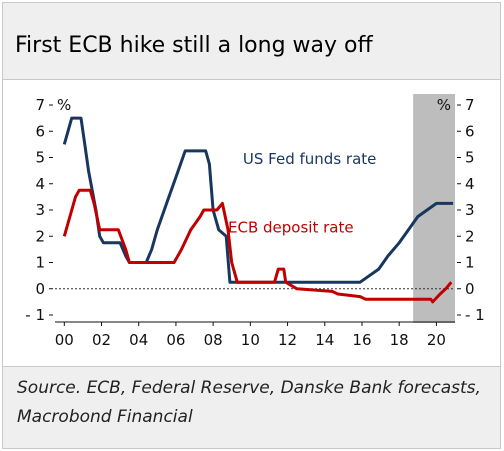  Describe the element at coordinates (470, 158) in the screenshot. I see `y-tick-label-right: 5` at that location.